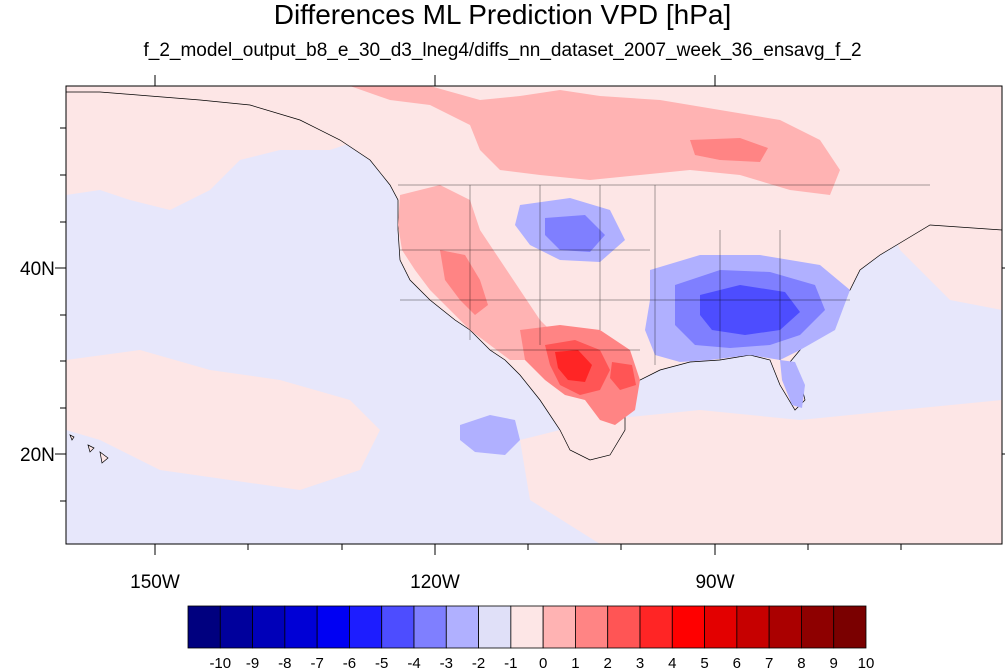 This screenshot has width=1005, height=672. Describe the element at coordinates (575, 233) in the screenshot. I see `anomaly-plains-neg2` at that location.